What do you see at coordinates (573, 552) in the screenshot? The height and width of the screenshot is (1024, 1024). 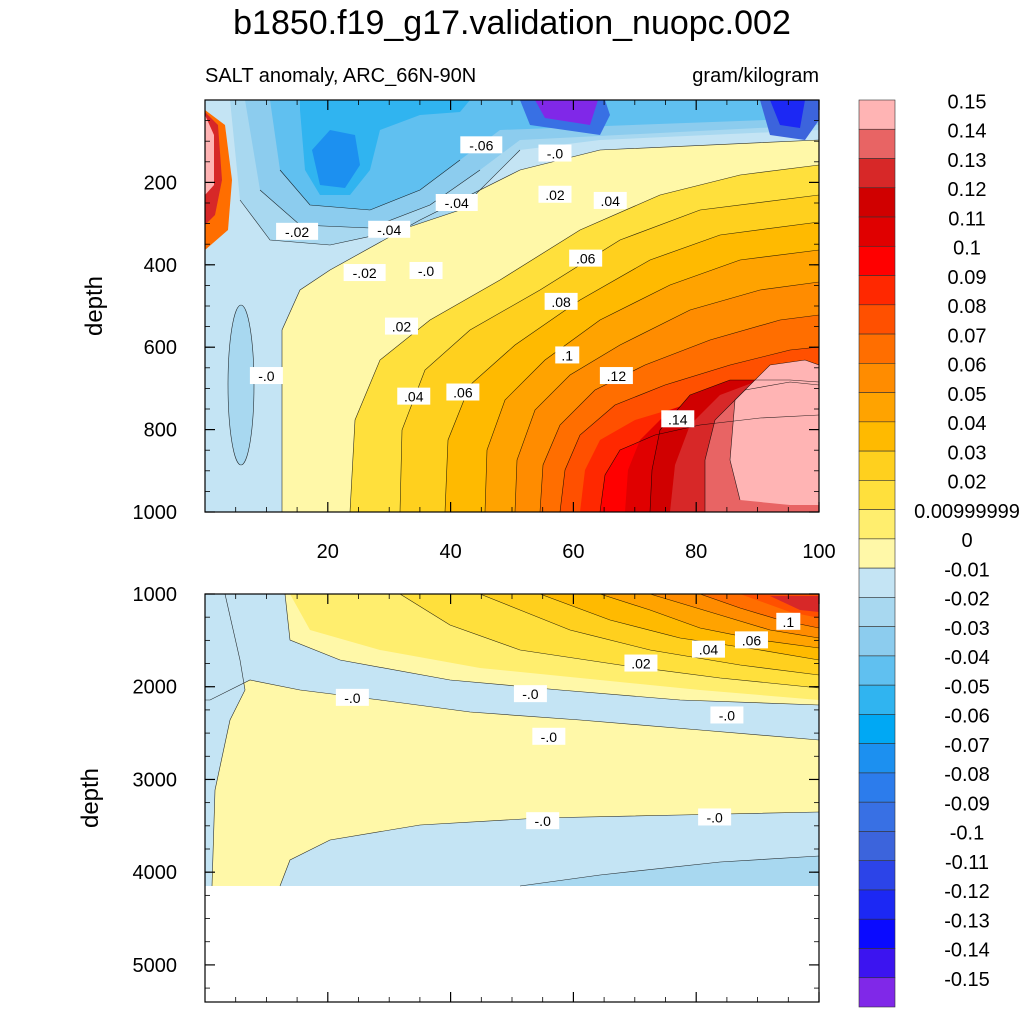 I see `x-tick-label: 60` at bounding box center [573, 552].